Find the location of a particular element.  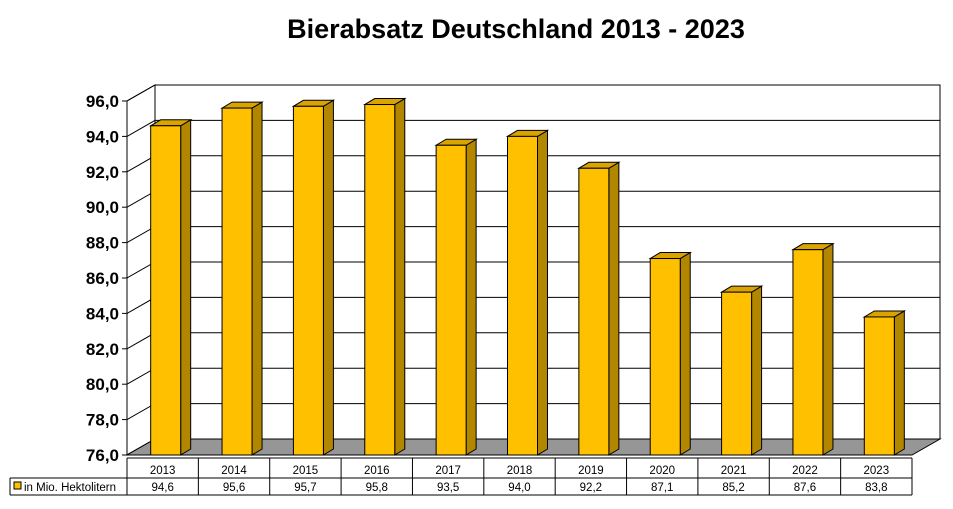

x-tick-label: 2022 is located at coordinates (805, 471).